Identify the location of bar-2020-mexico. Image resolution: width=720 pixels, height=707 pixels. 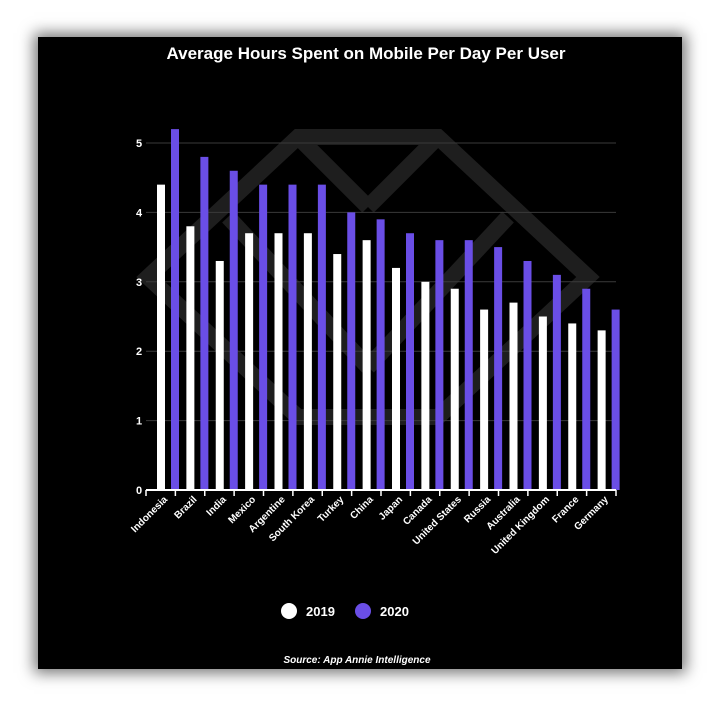
(263, 337).